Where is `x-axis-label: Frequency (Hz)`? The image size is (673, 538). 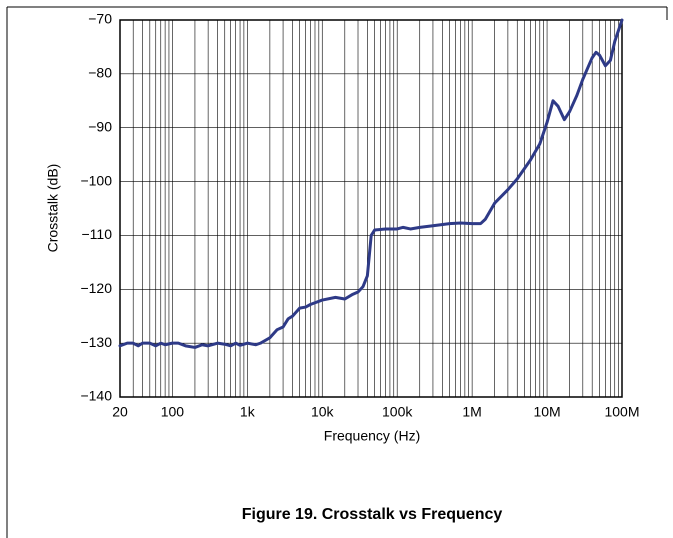 x-axis-label: Frequency (Hz) is located at coordinates (372, 436).